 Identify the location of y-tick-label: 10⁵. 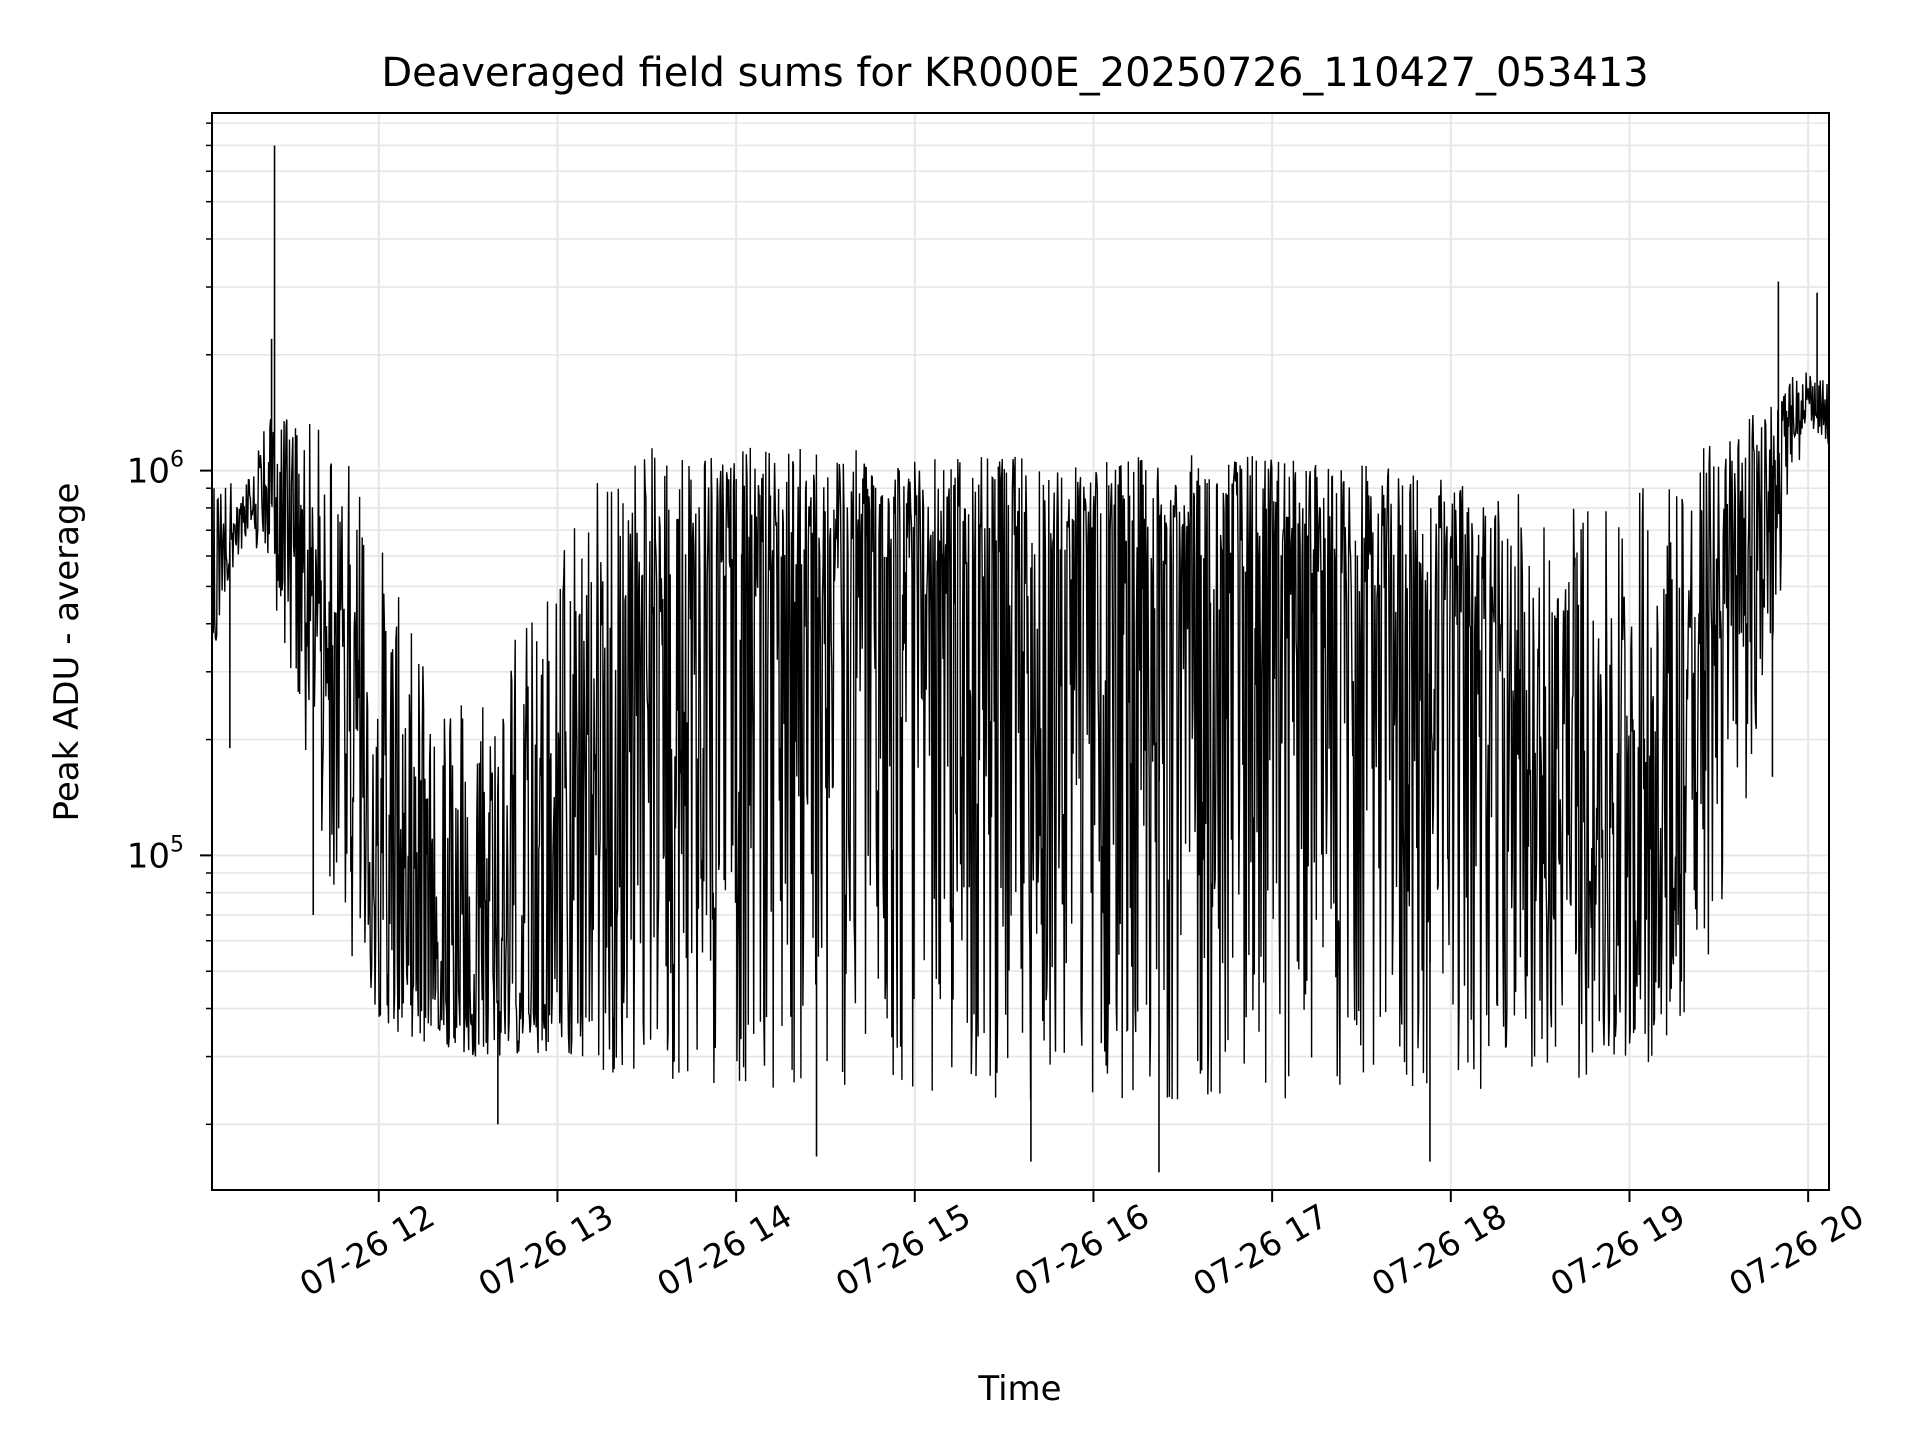
(155, 854).